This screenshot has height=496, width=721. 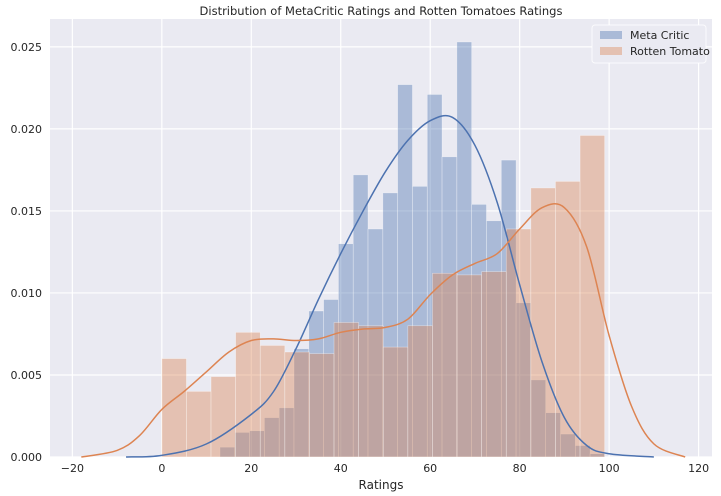 I want to click on y-tick-label: 0.005, so click(x=27, y=375).